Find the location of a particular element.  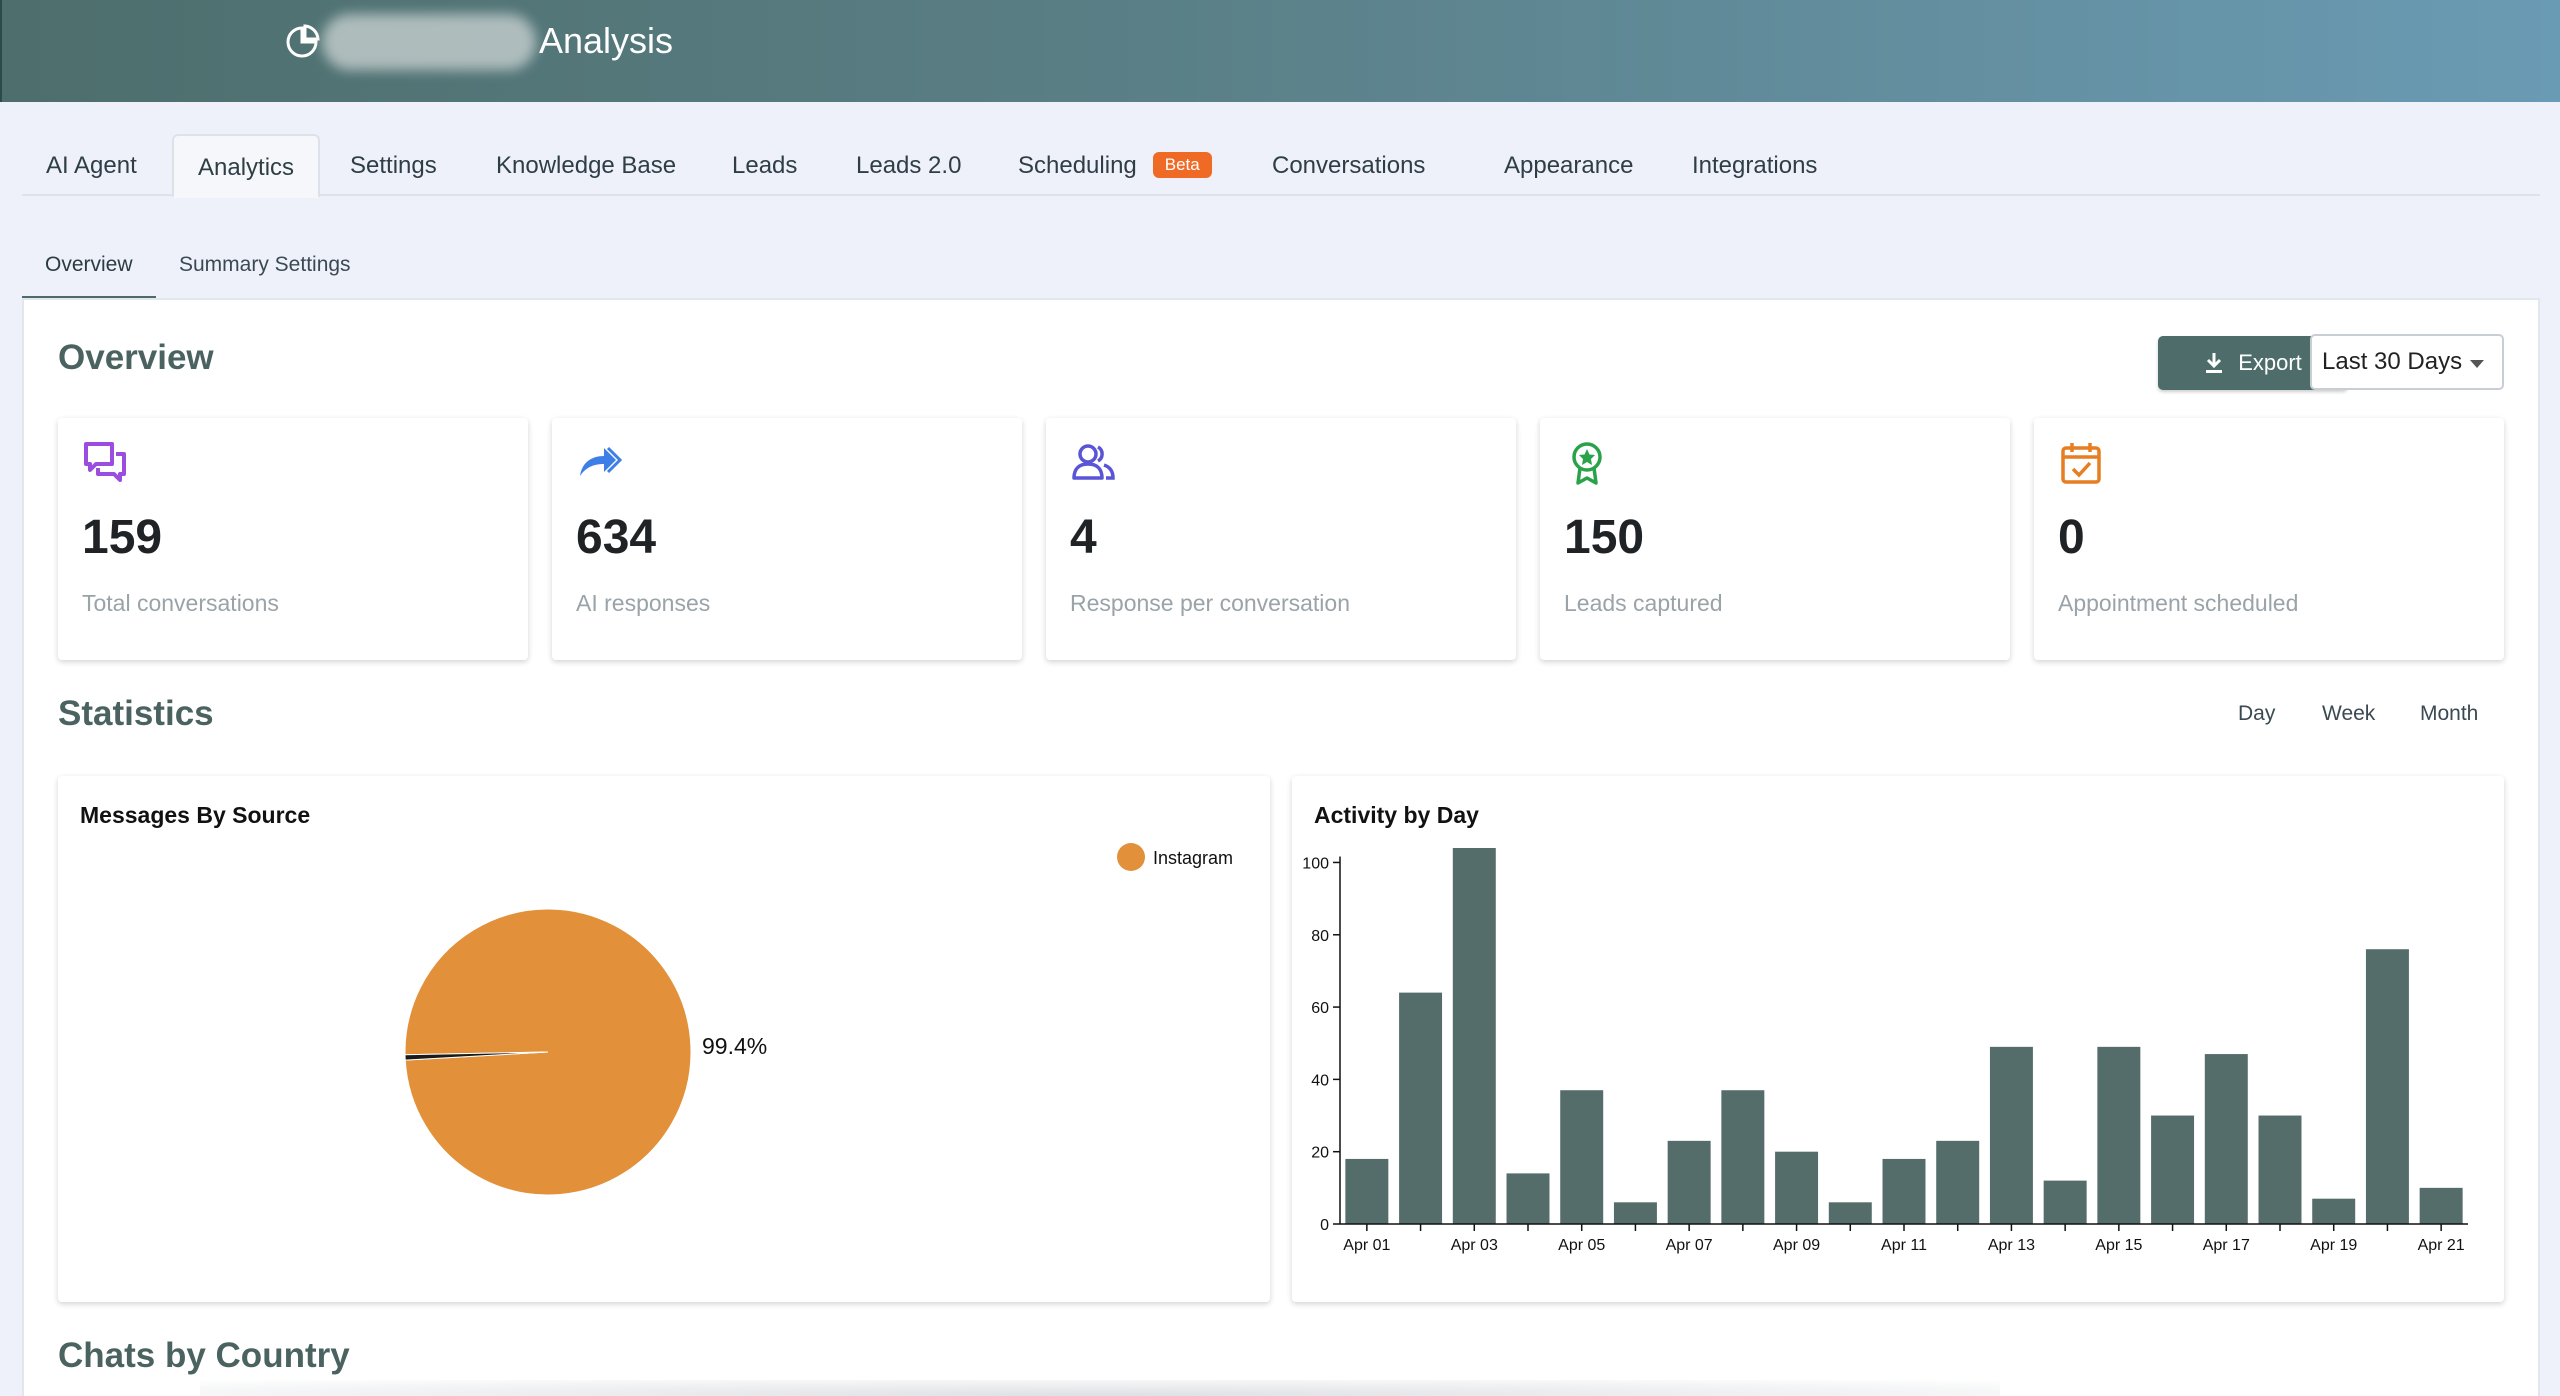

pie-chart-icon is located at coordinates (303, 41).